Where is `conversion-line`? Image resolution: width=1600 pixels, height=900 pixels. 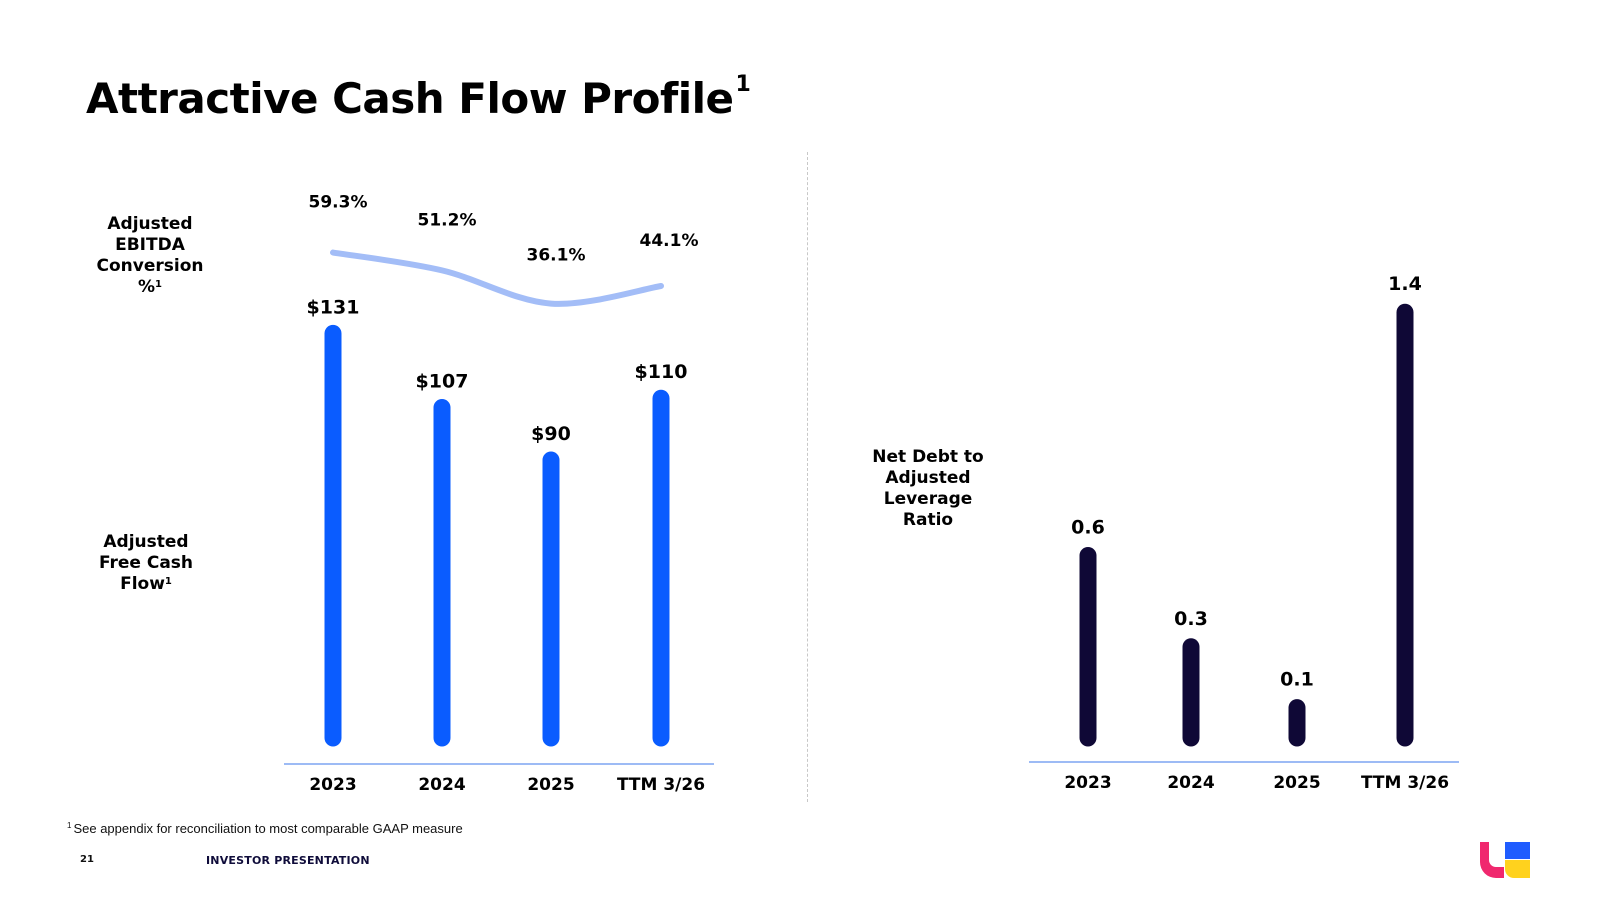 conversion-line is located at coordinates (497, 278).